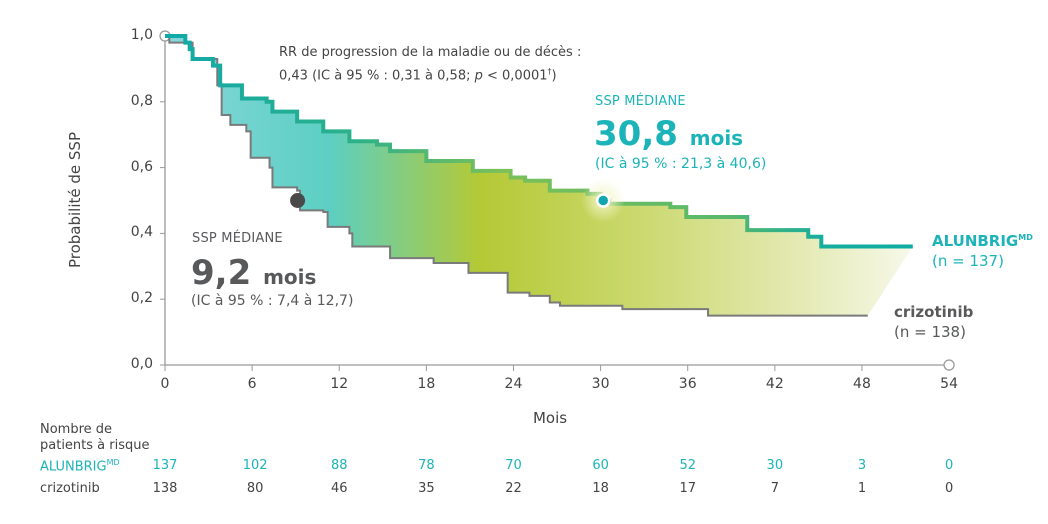  What do you see at coordinates (298, 200) in the screenshot?
I see `crizotinib-median-marker` at bounding box center [298, 200].